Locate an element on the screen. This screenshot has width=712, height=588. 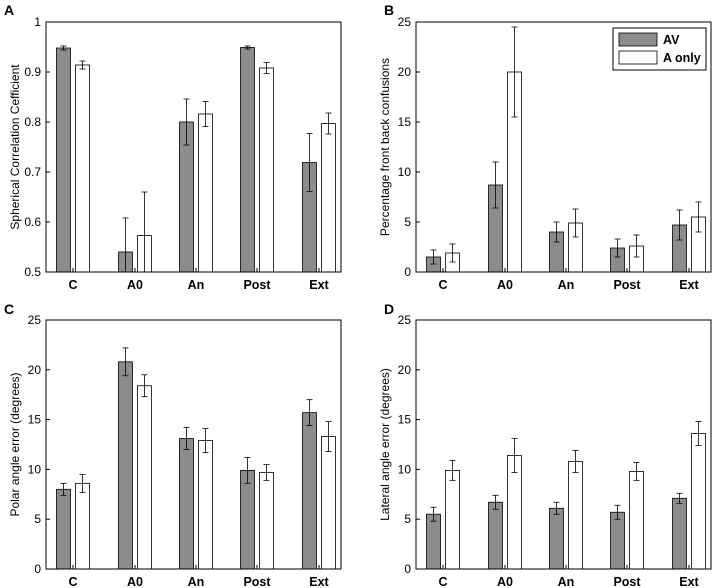
y-axis-label: Lateral angle error (degrees) is located at coordinates (385, 444).